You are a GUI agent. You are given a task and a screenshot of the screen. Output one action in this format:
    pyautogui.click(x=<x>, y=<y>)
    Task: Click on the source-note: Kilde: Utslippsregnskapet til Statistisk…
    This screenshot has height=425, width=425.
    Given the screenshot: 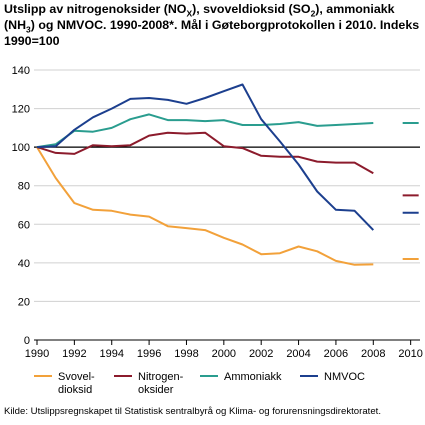 What is the action you would take?
    pyautogui.click(x=192, y=411)
    